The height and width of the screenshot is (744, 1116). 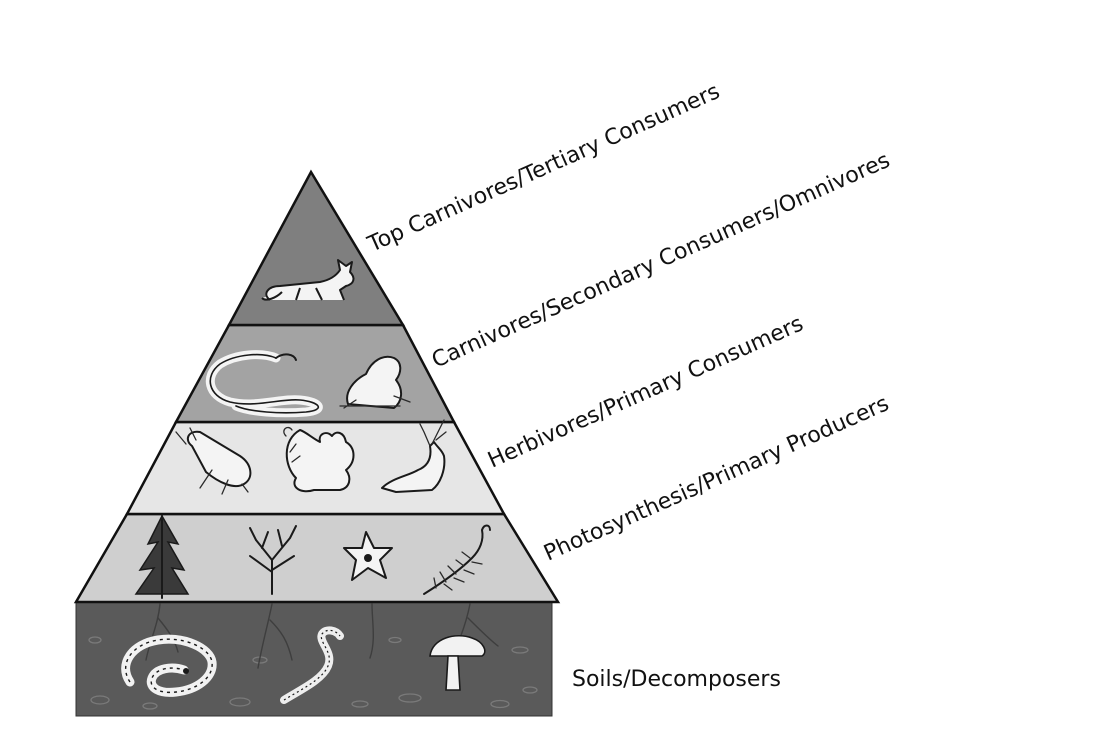 I want to click on conifer-icon, so click(x=162, y=556).